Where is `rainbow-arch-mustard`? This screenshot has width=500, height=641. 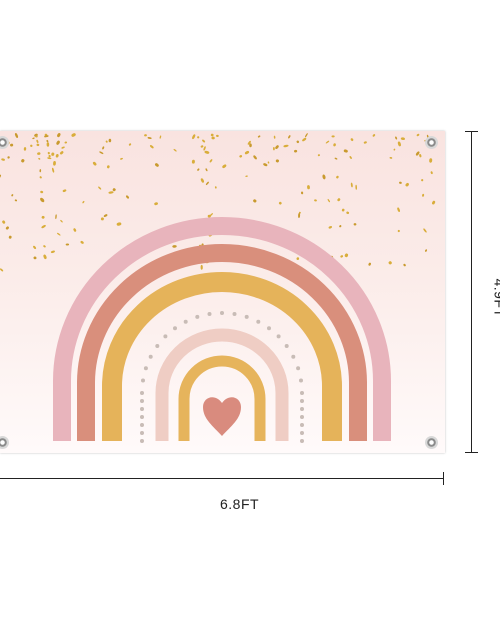
rainbow-arch-mustard is located at coordinates (222, 356).